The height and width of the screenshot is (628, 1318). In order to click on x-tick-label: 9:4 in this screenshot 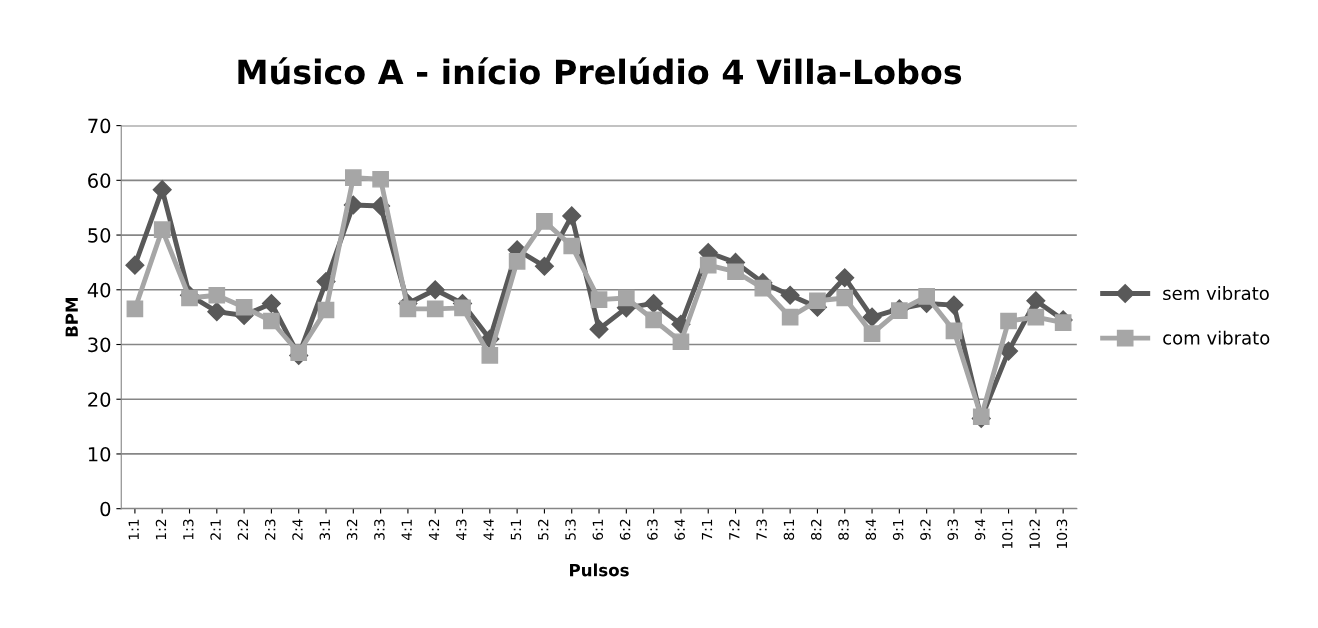, I will do `click(980, 529)`.